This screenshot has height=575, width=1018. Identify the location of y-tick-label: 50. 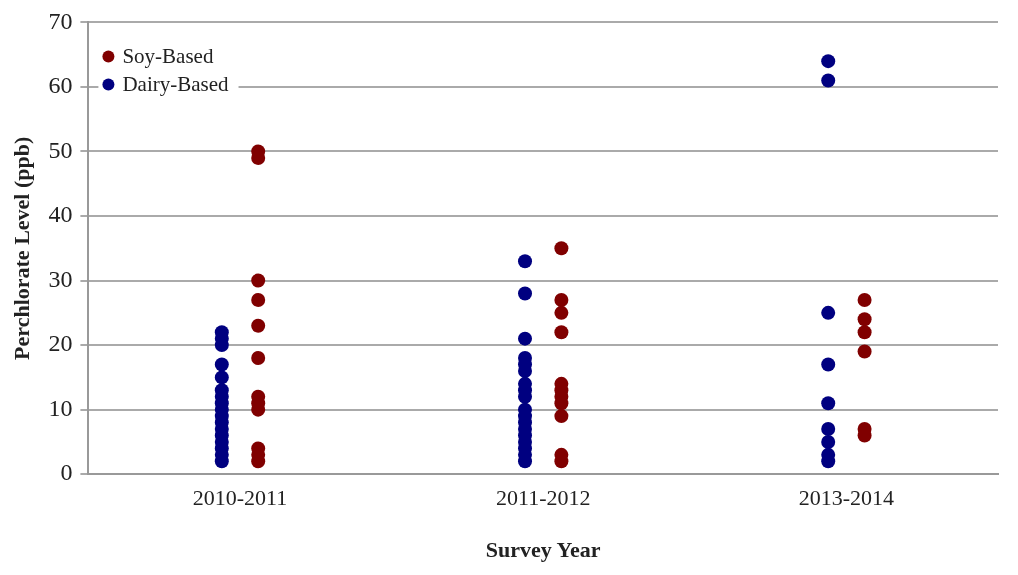
(60, 149).